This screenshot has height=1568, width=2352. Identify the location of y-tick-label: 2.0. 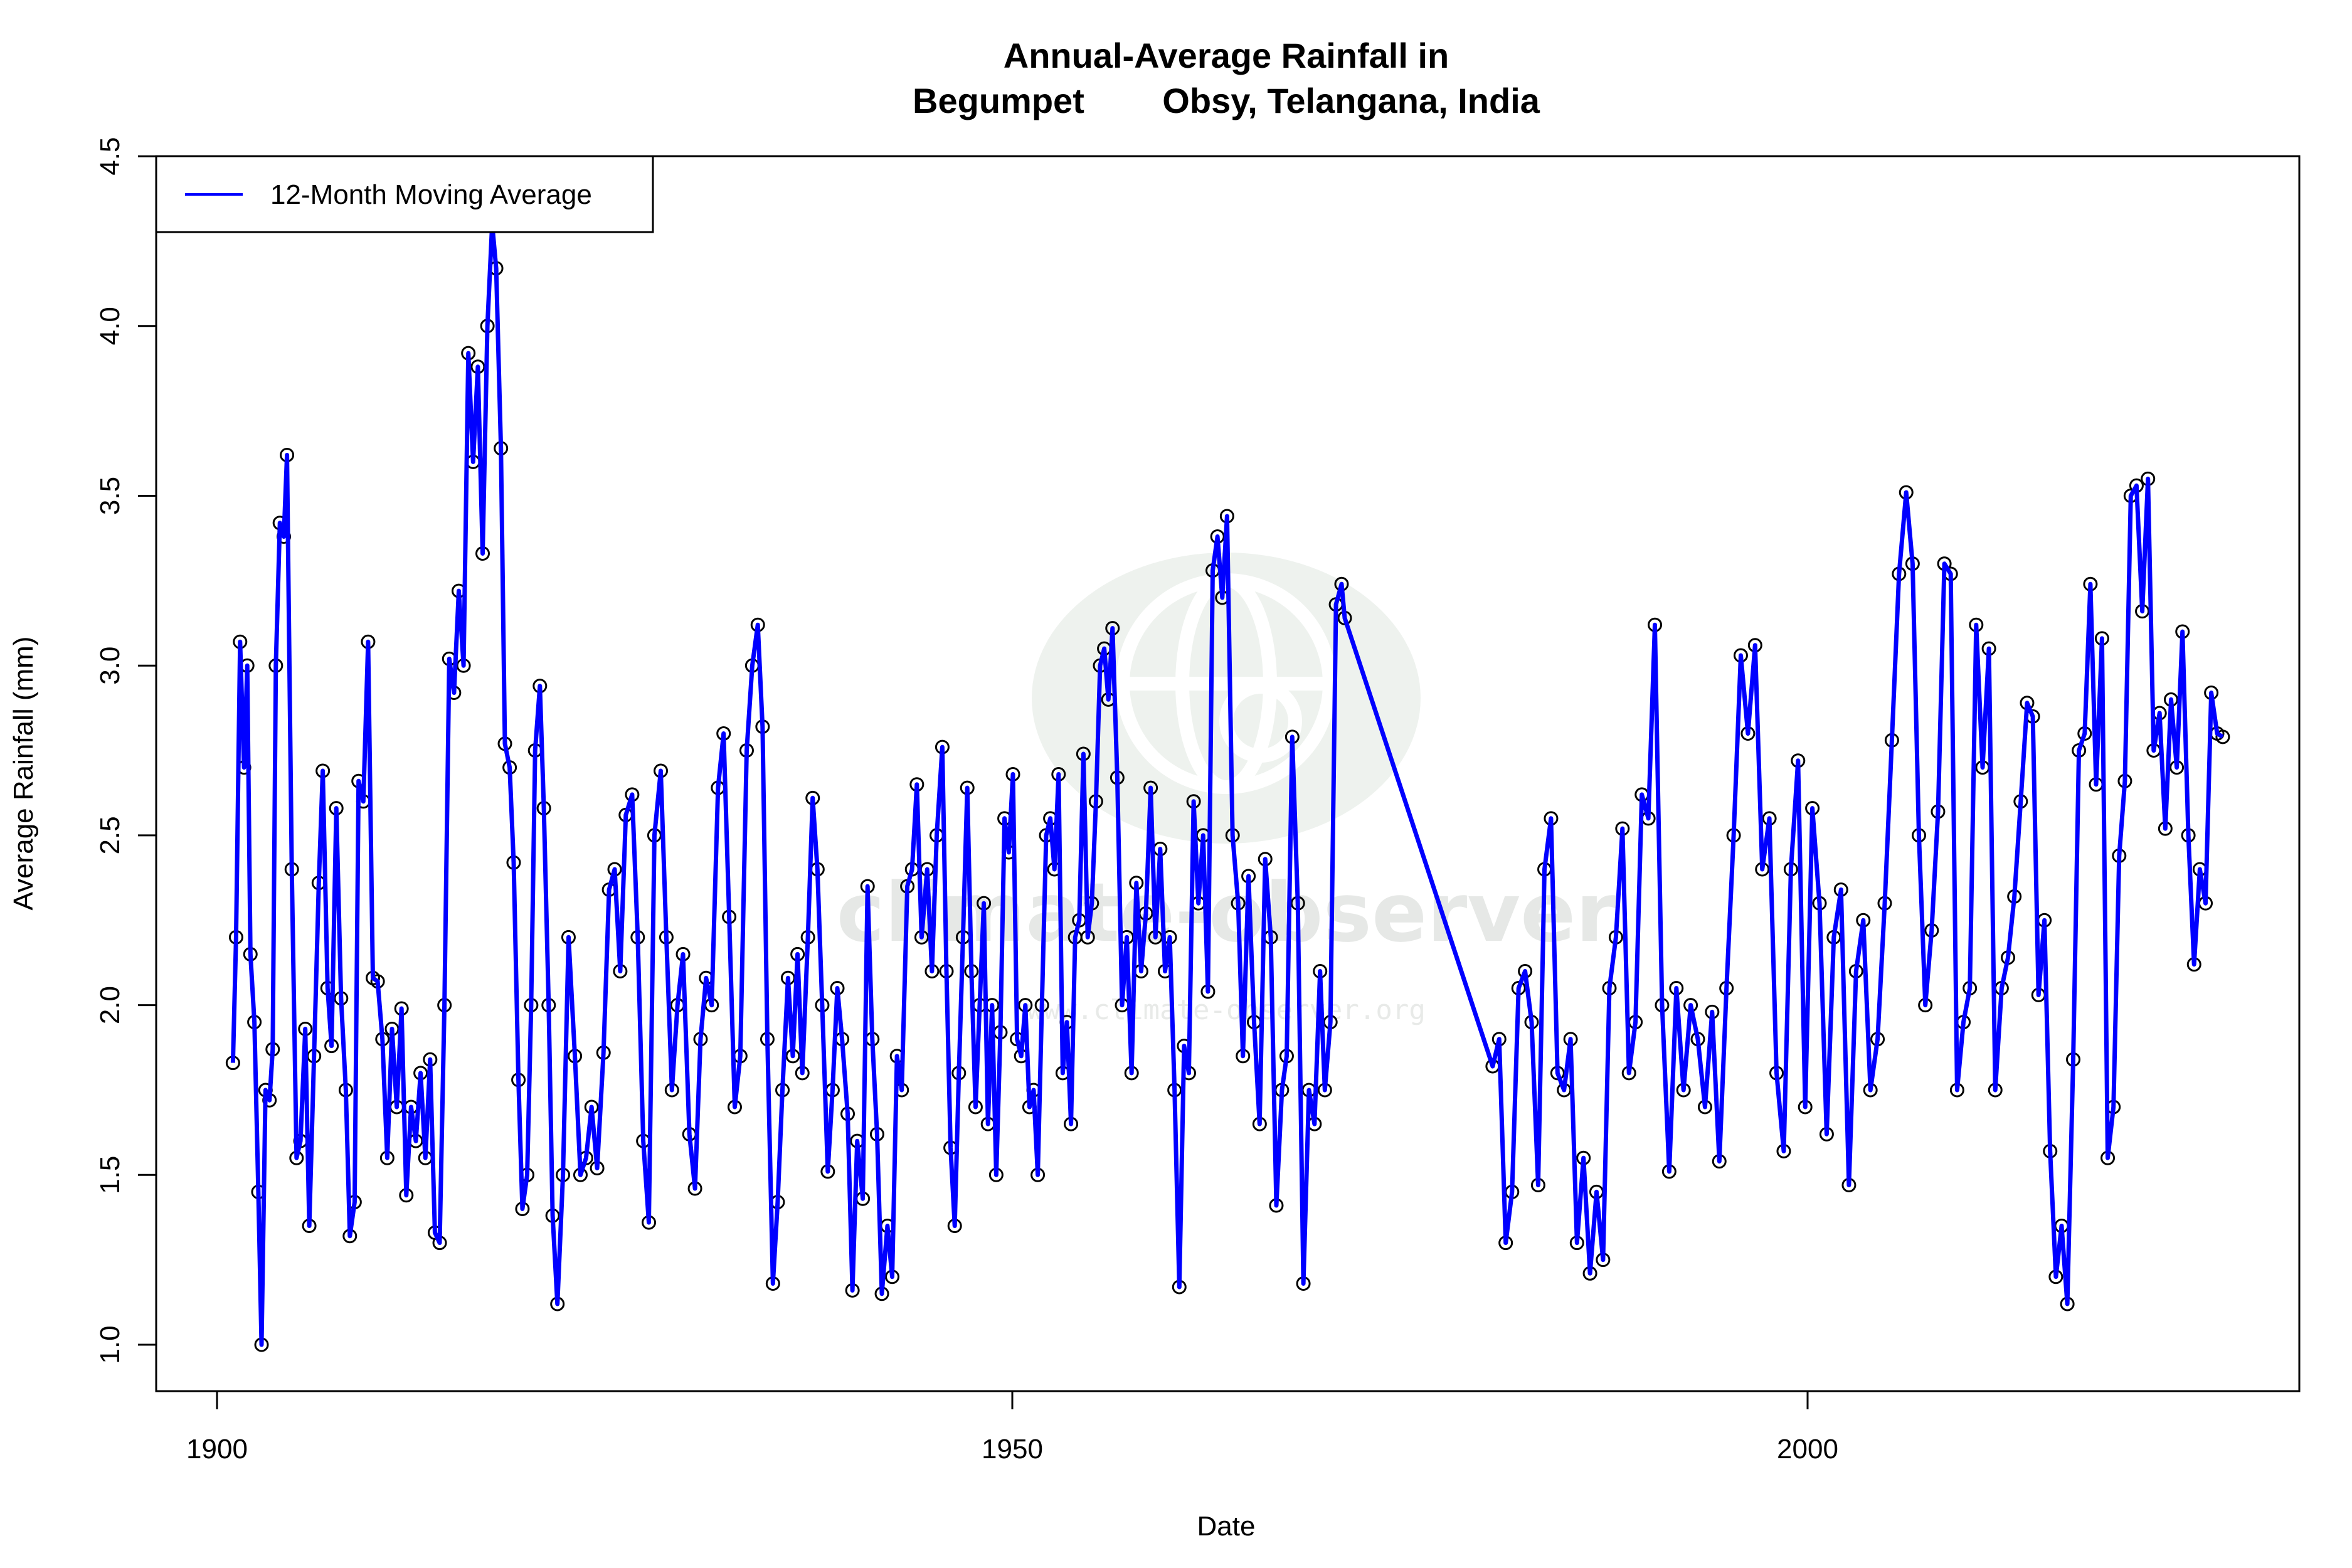
(110, 1005).